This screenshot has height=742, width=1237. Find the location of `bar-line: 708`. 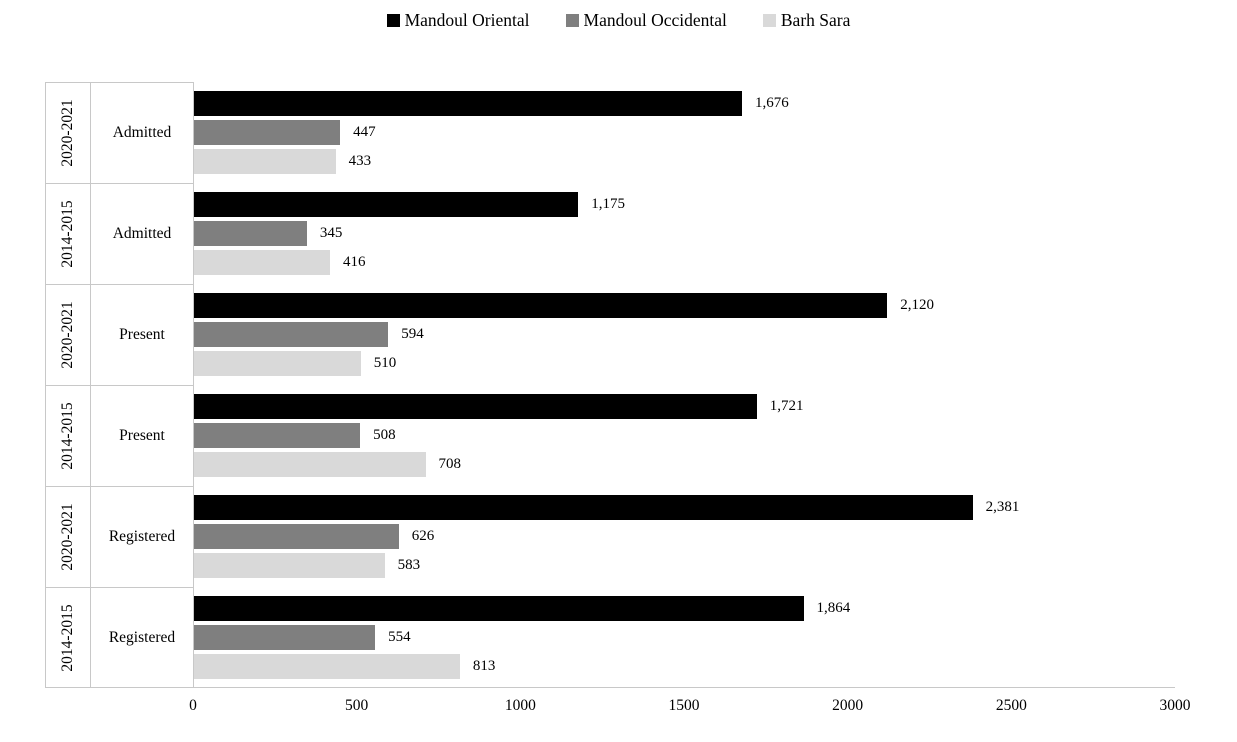

bar-line: 708 is located at coordinates (684, 464).